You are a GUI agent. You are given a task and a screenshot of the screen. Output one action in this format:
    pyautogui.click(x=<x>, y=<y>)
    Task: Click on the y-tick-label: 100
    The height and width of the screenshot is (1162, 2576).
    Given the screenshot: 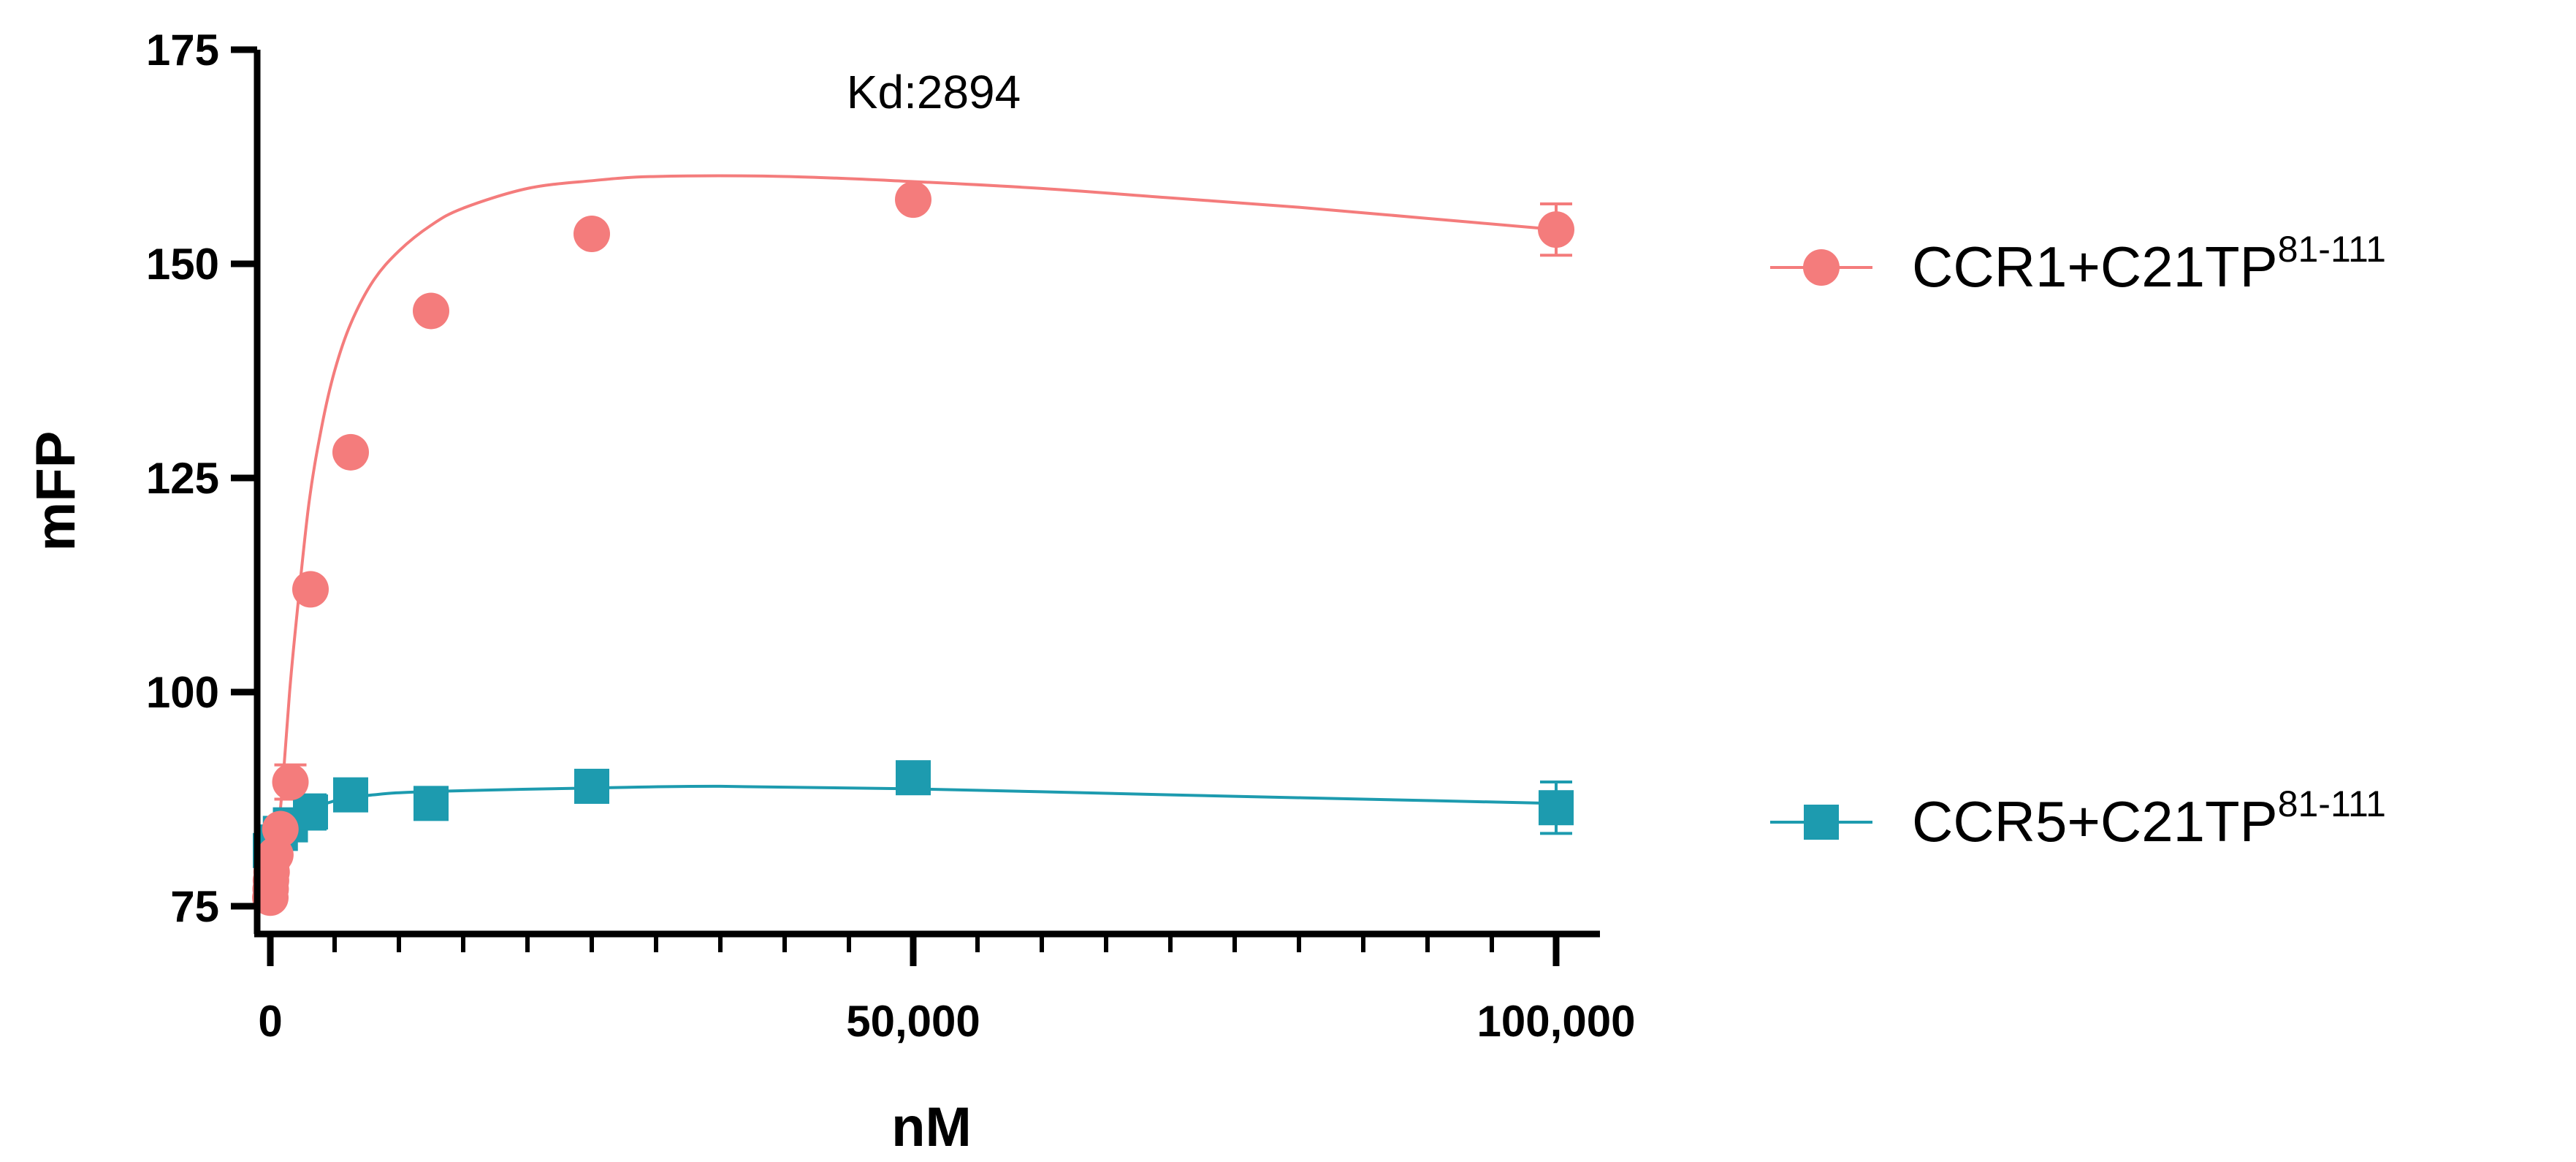 What is the action you would take?
    pyautogui.click(x=183, y=692)
    